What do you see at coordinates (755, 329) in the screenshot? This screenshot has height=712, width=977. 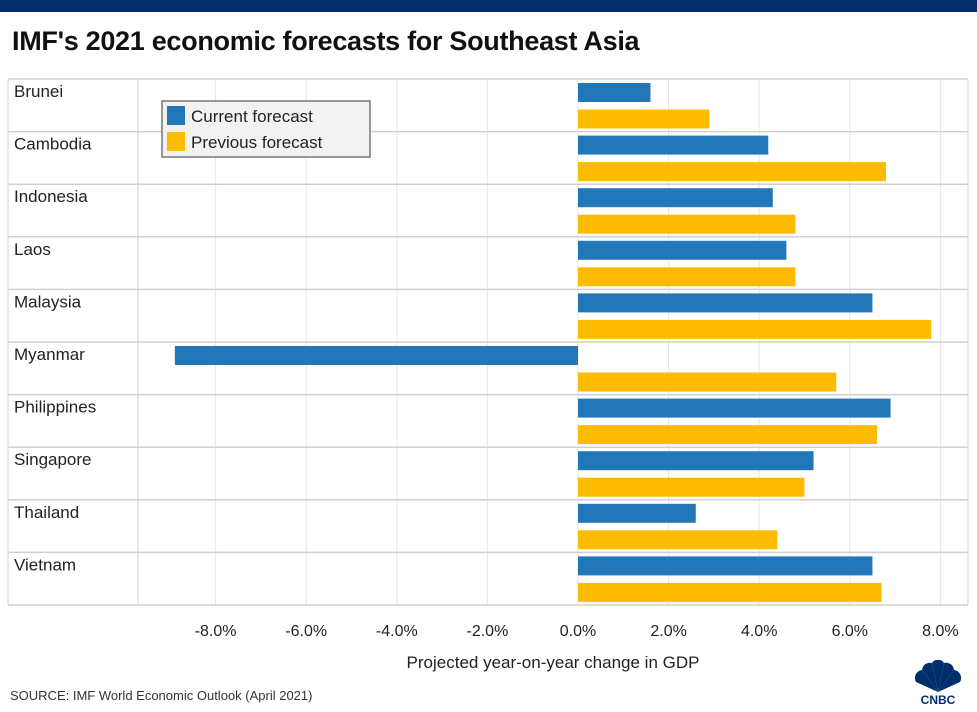 I see `bar-previous-malaysia` at bounding box center [755, 329].